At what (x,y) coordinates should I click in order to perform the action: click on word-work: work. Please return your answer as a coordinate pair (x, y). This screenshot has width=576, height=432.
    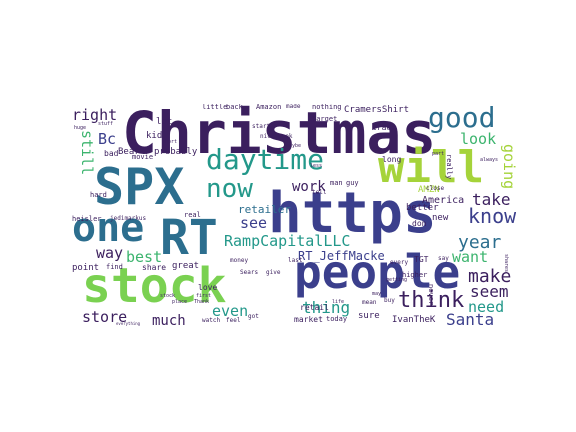
    Looking at the image, I should click on (309, 187).